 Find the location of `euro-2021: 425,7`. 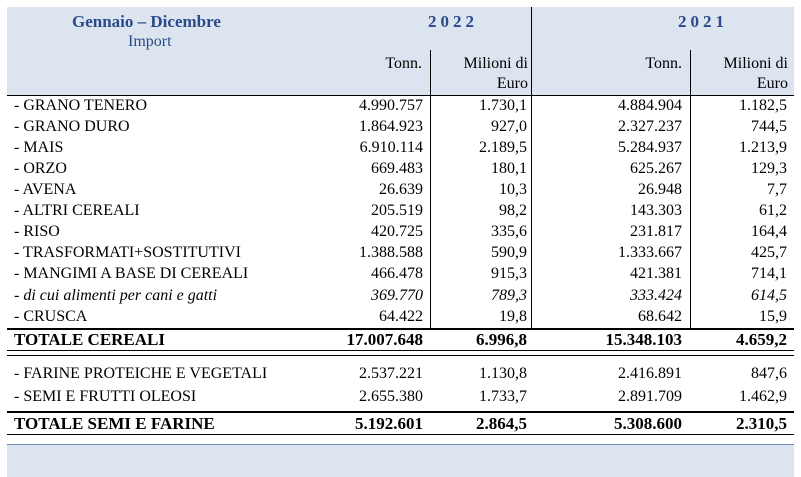

euro-2021: 425,7 is located at coordinates (769, 252).